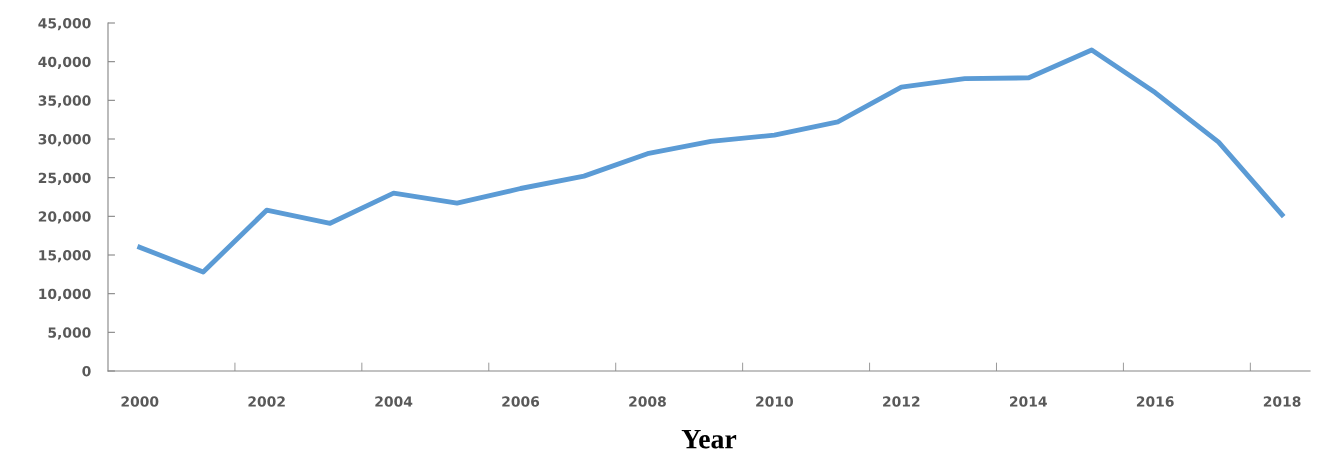 This screenshot has height=468, width=1318. Describe the element at coordinates (69, 333) in the screenshot. I see `y-tick-label: 5,000` at that location.